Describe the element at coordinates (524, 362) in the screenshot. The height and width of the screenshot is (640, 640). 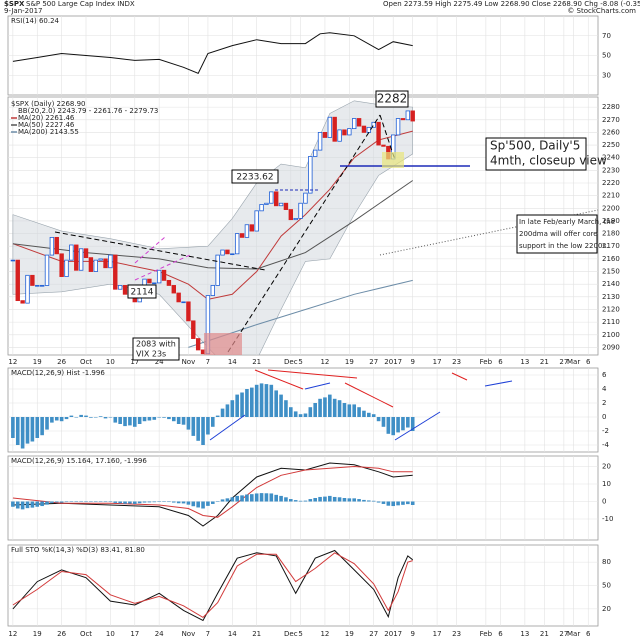
I see `x-tick-label: 13` at that location.